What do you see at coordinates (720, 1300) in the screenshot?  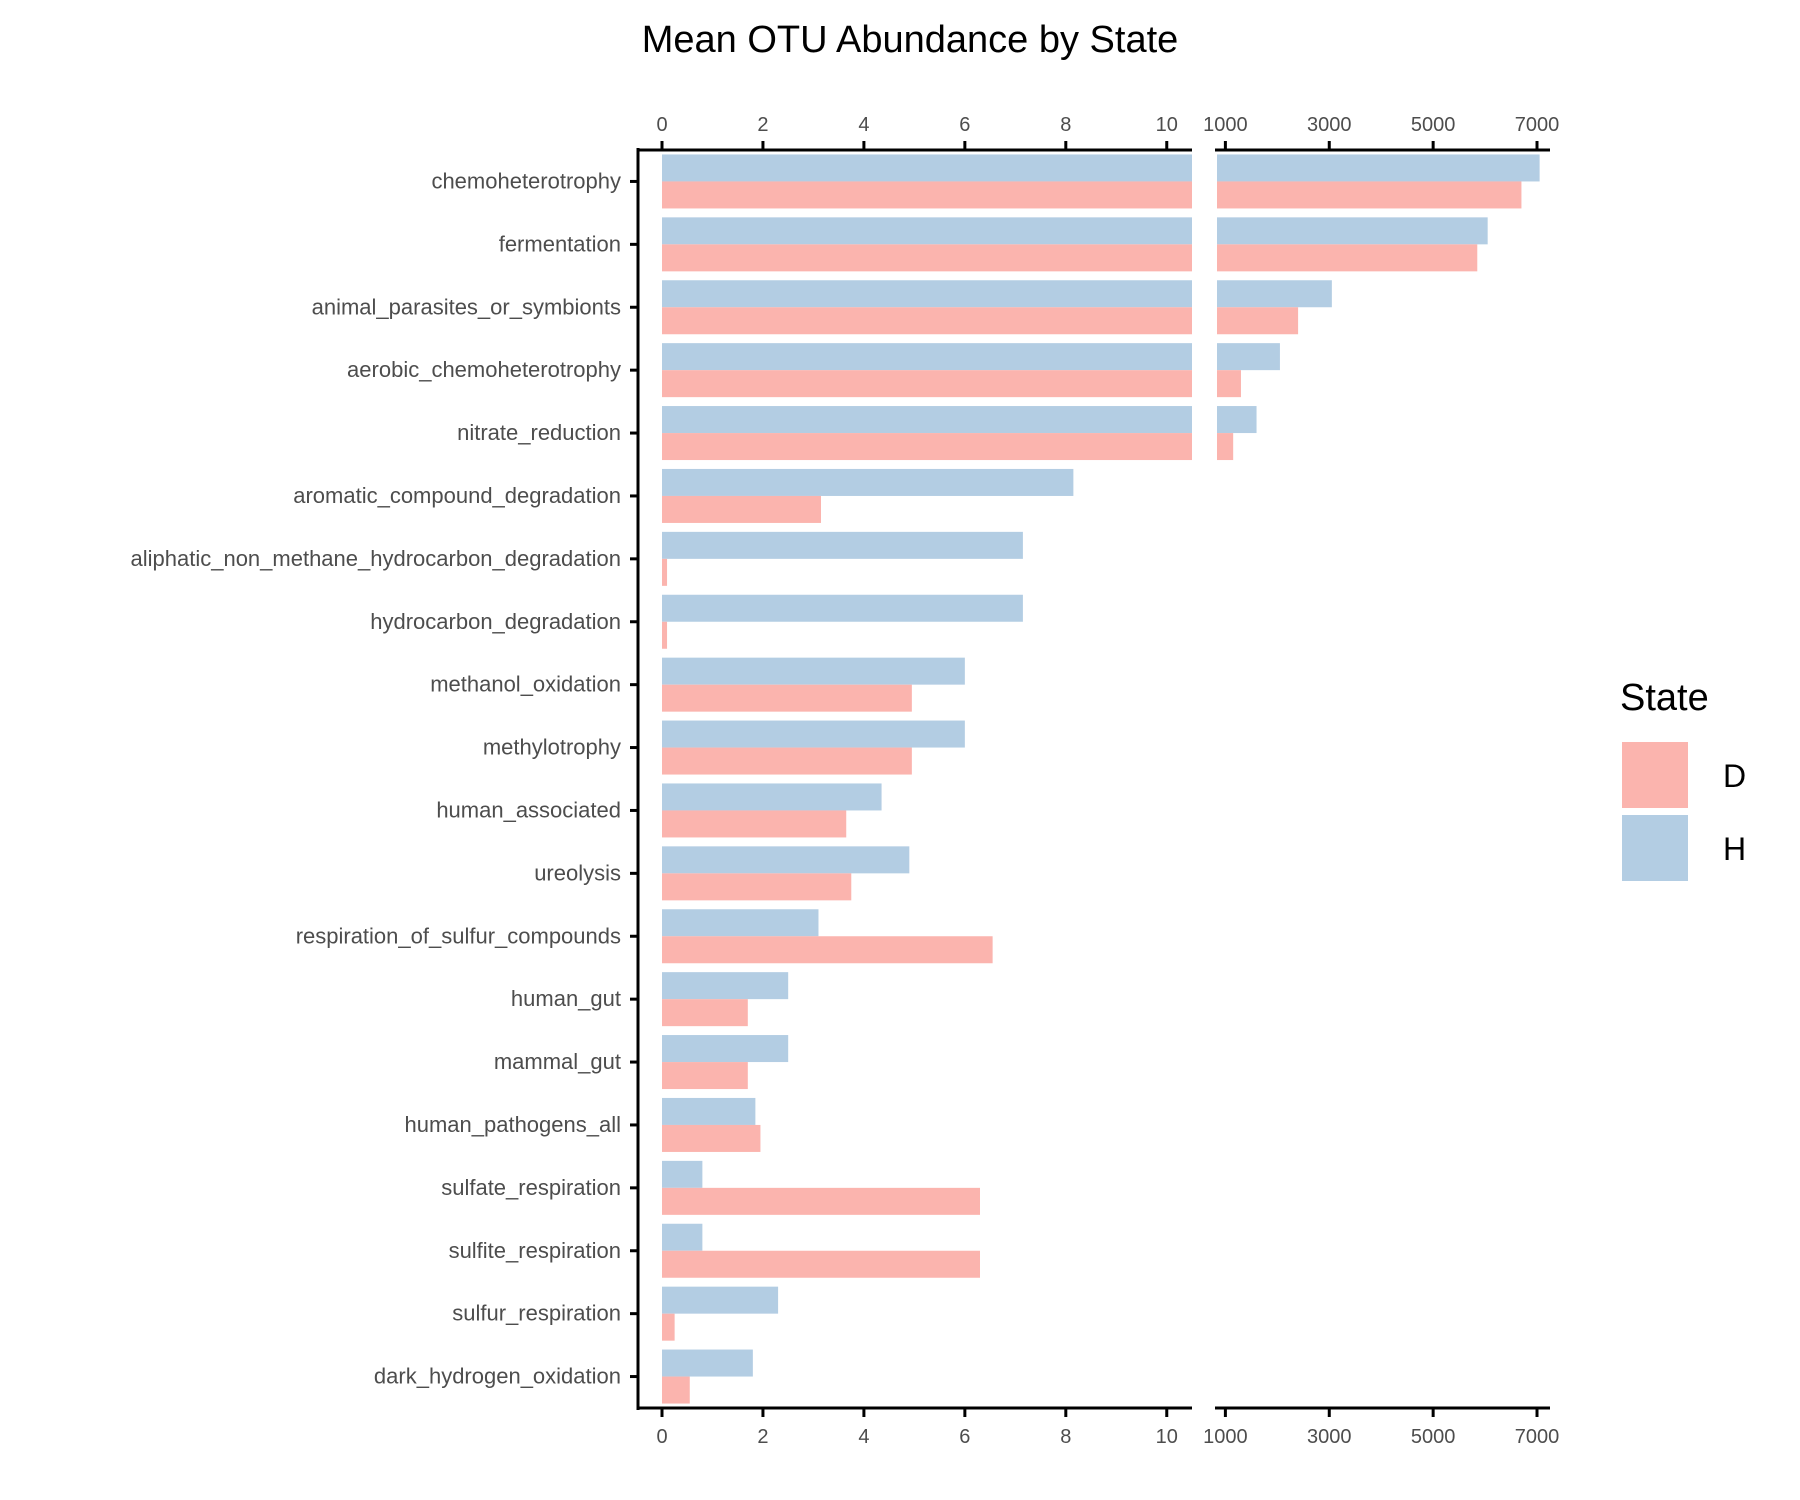 I see `bar-h-sulfur-respiration` at bounding box center [720, 1300].